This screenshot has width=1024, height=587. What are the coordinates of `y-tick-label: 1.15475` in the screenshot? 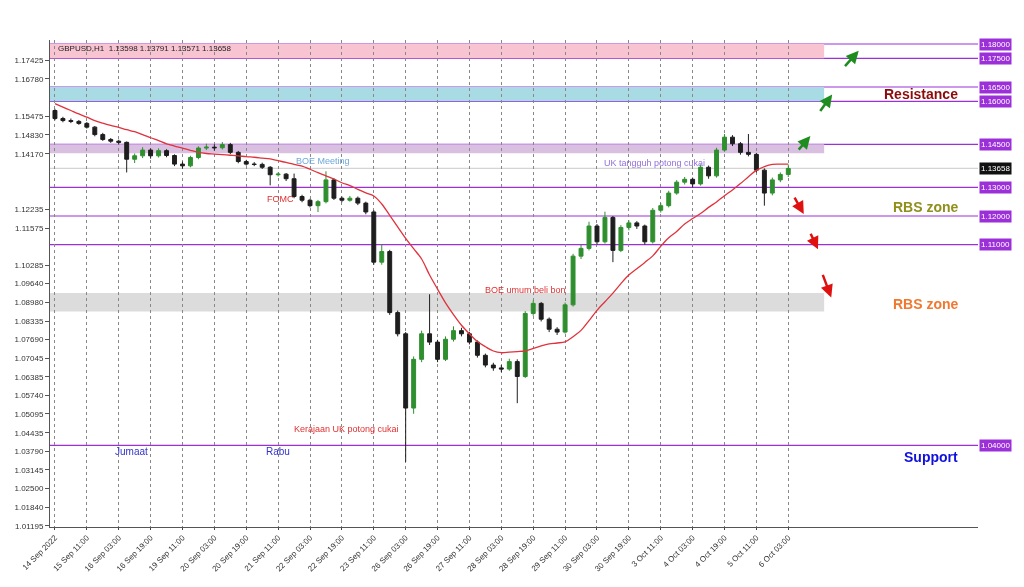 It's located at (29, 117).